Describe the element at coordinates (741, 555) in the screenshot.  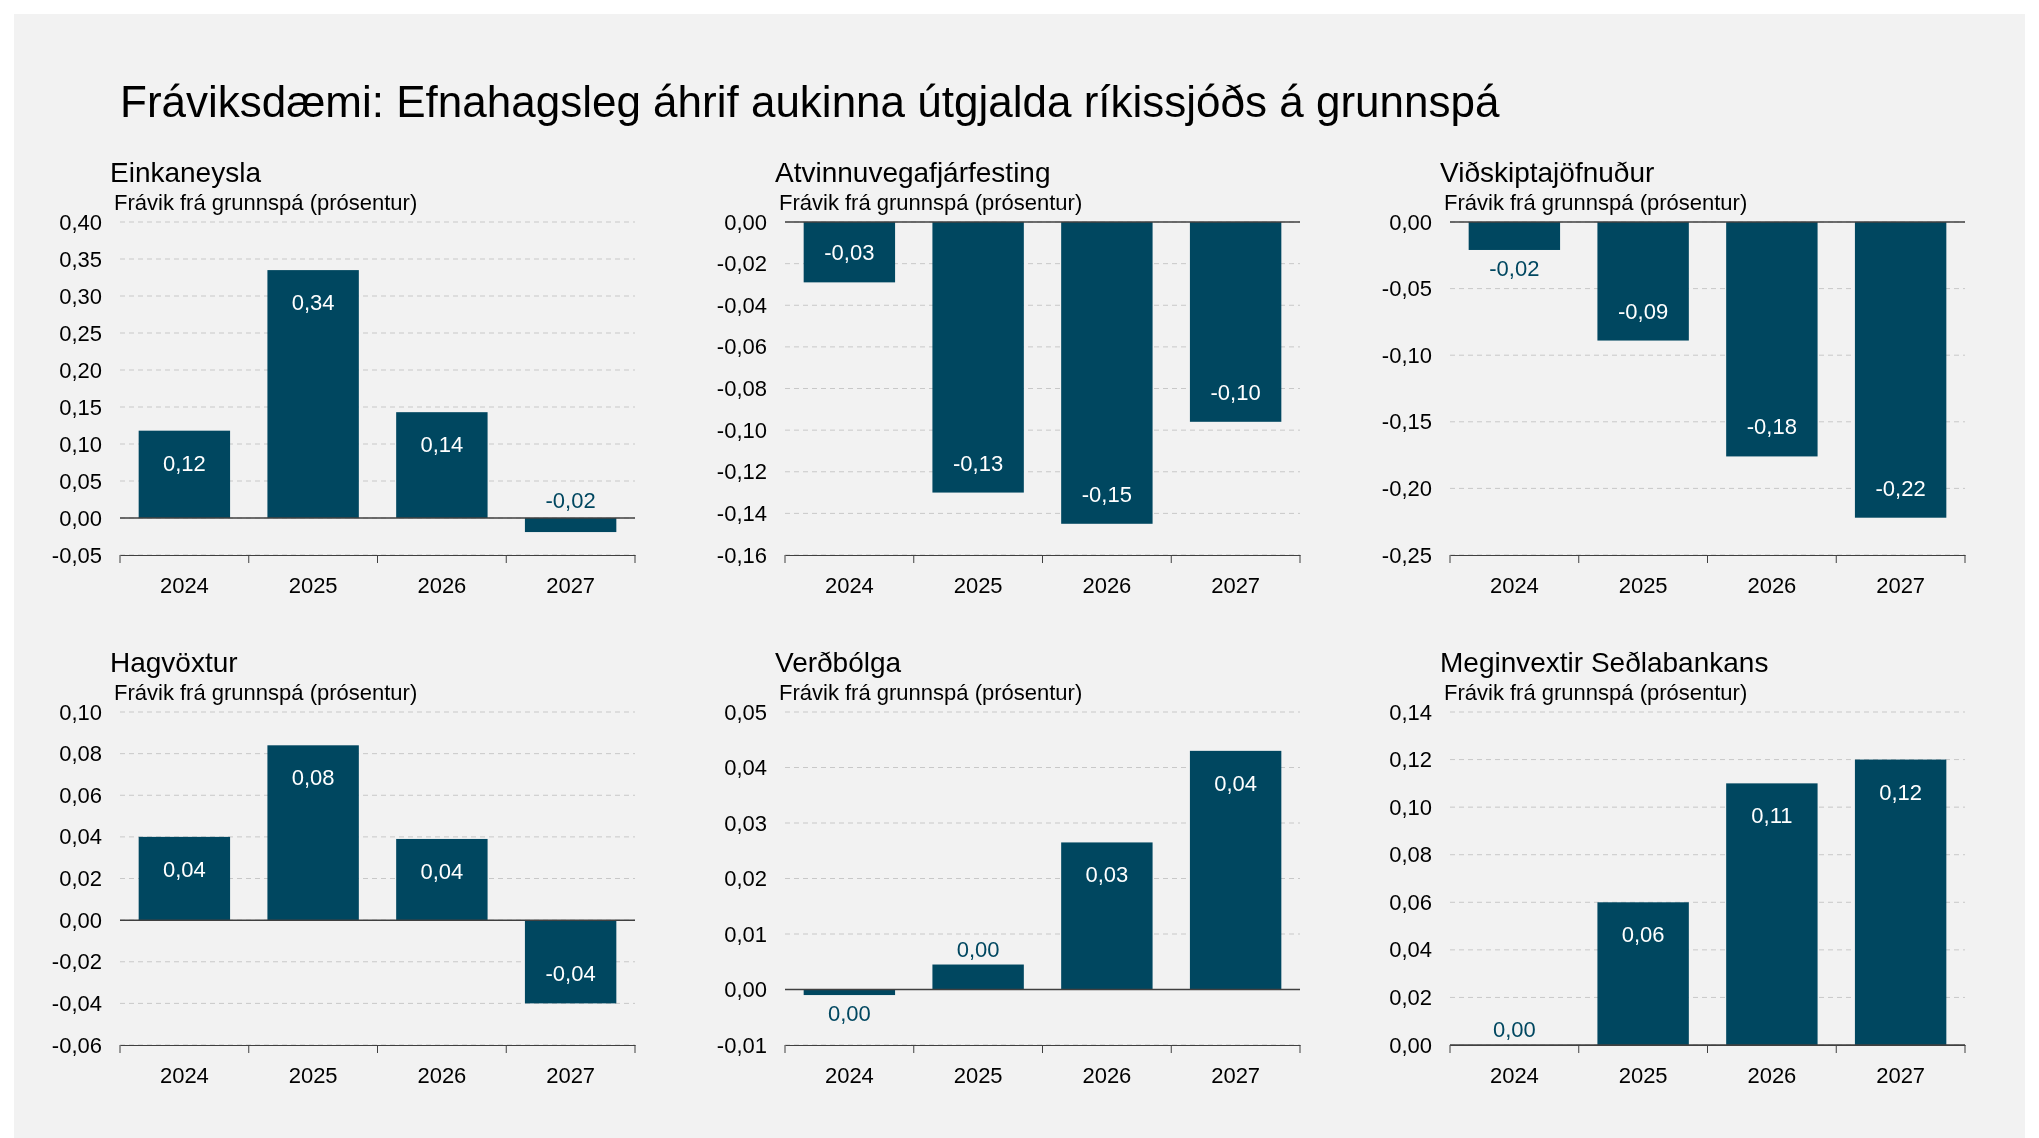
I see `y-tick-label: -0,16` at that location.